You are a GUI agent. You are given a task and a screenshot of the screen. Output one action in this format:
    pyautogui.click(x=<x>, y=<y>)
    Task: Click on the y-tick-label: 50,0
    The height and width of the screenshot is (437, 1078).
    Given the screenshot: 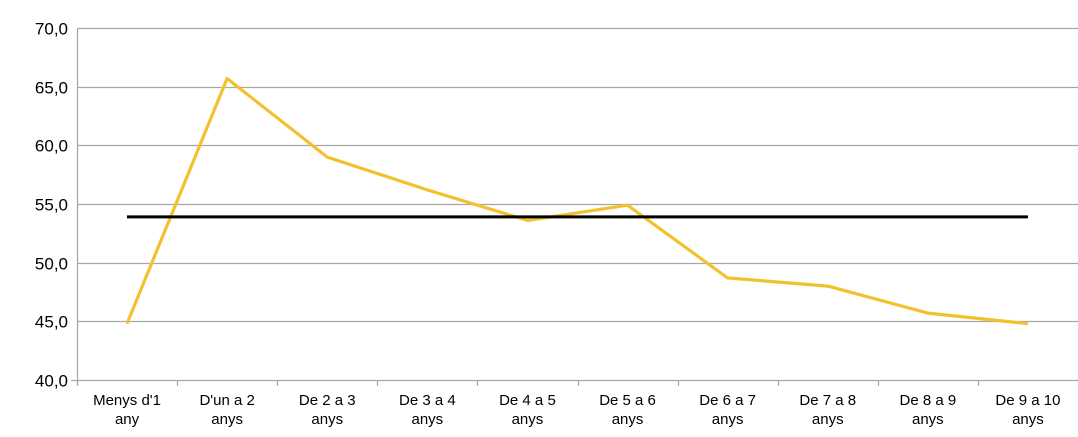 What is the action you would take?
    pyautogui.click(x=51, y=264)
    